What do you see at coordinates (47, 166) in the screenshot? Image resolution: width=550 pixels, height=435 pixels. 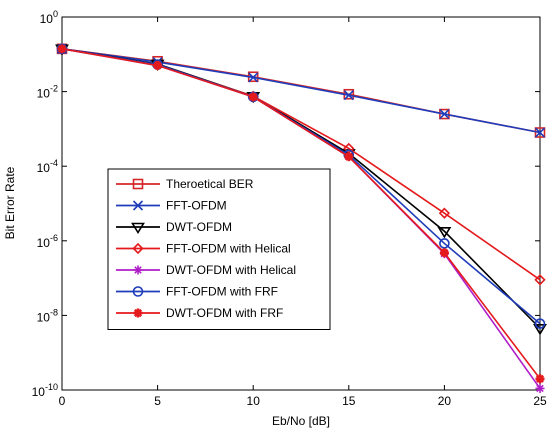 I see `y-tick-label: 10⁻⁴` at bounding box center [47, 166].